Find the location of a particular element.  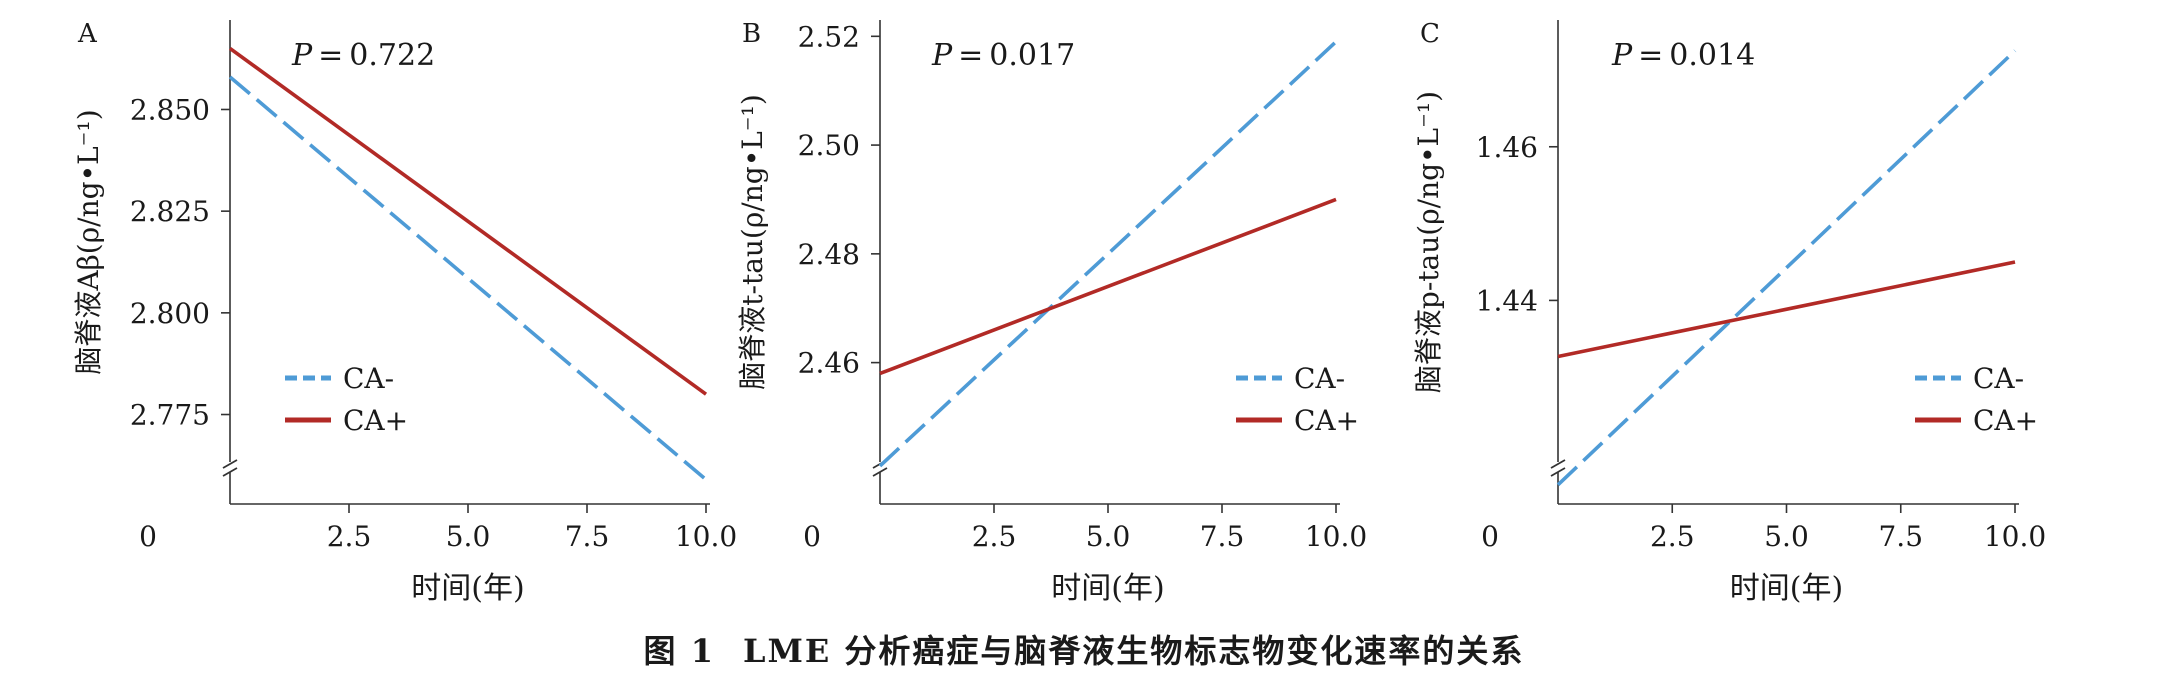

p-value-label: P = 0.017 is located at coordinates (1003, 55).